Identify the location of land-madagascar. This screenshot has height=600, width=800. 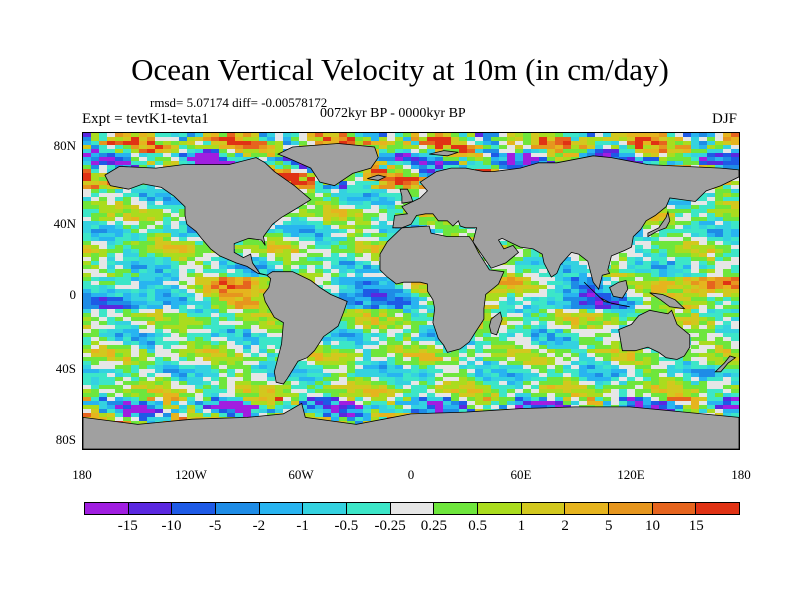
(495, 323).